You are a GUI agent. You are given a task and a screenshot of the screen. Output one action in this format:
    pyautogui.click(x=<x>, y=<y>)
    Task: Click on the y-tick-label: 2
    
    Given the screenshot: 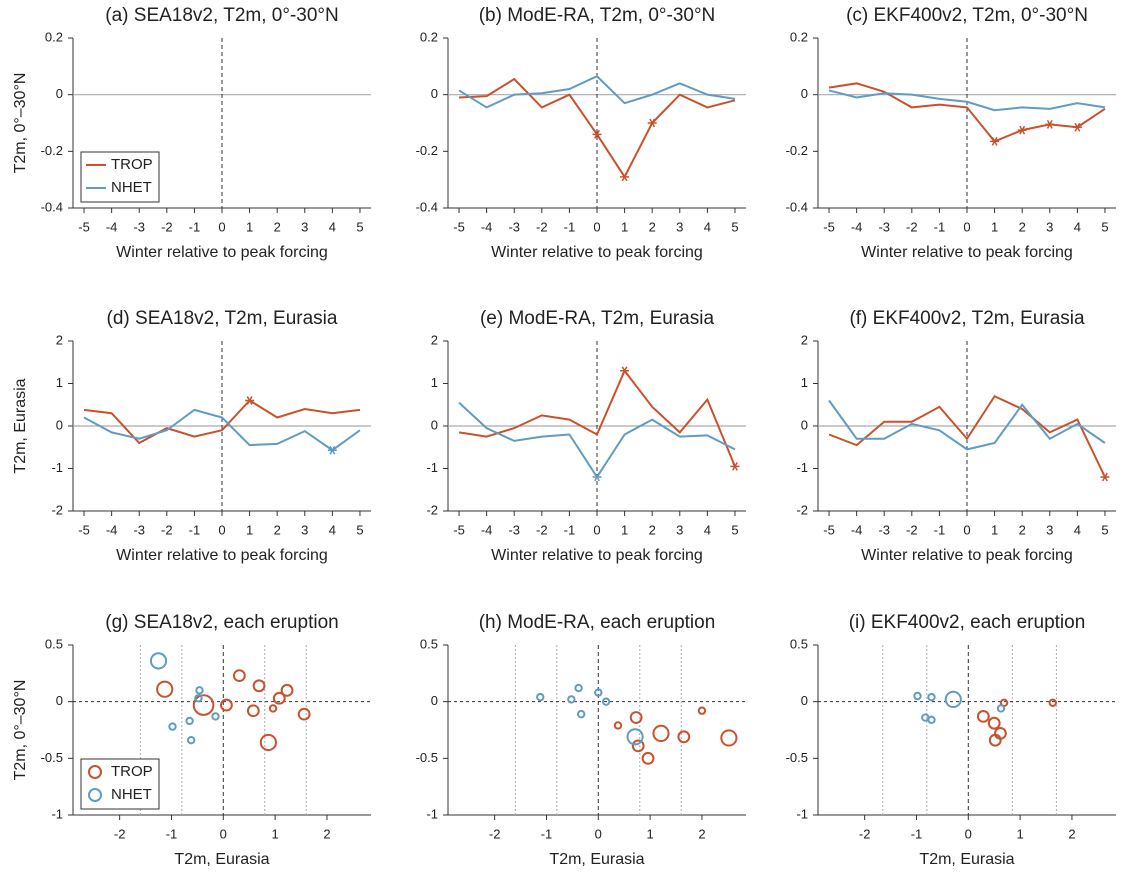 What is the action you would take?
    pyautogui.click(x=434, y=339)
    